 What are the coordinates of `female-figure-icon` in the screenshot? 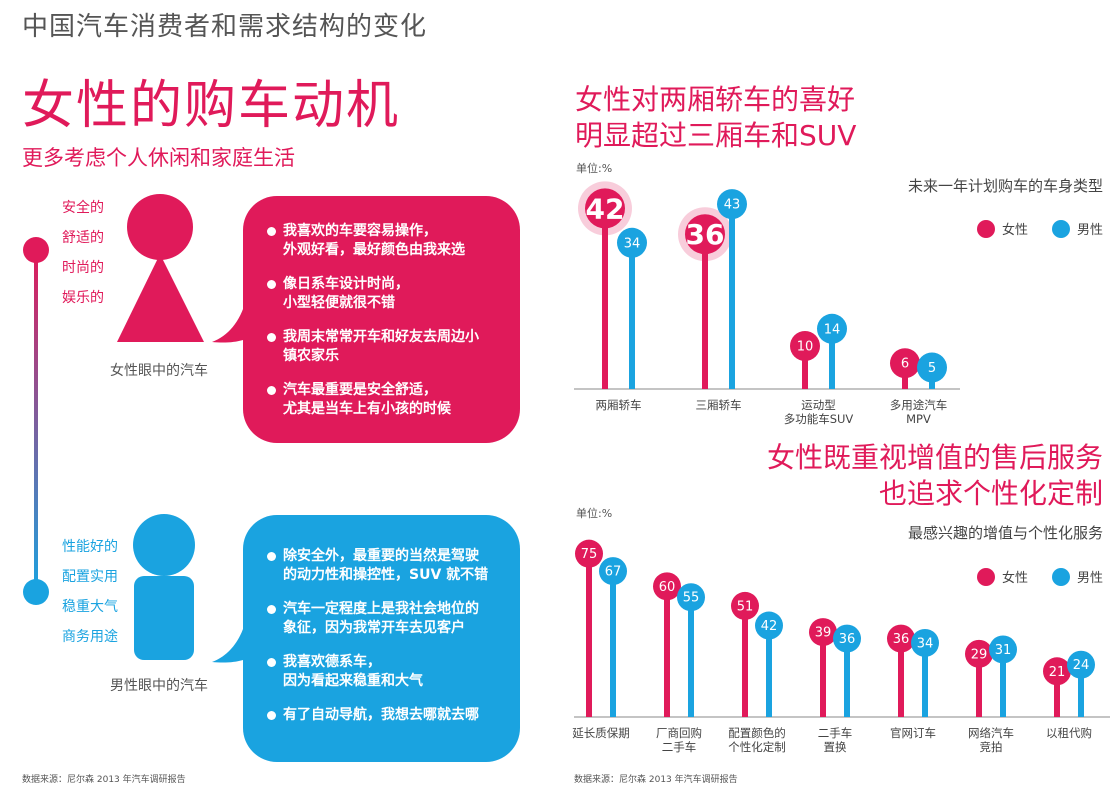 It's located at (160, 268).